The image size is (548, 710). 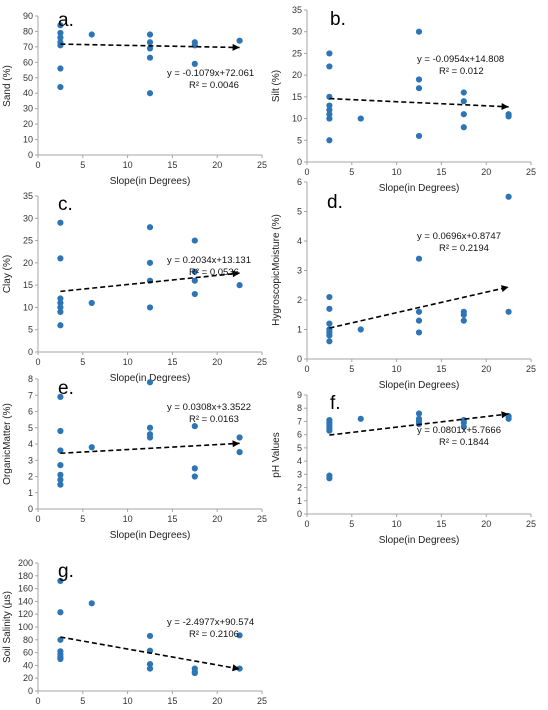 I want to click on y-tick-label: 2, so click(x=299, y=300).